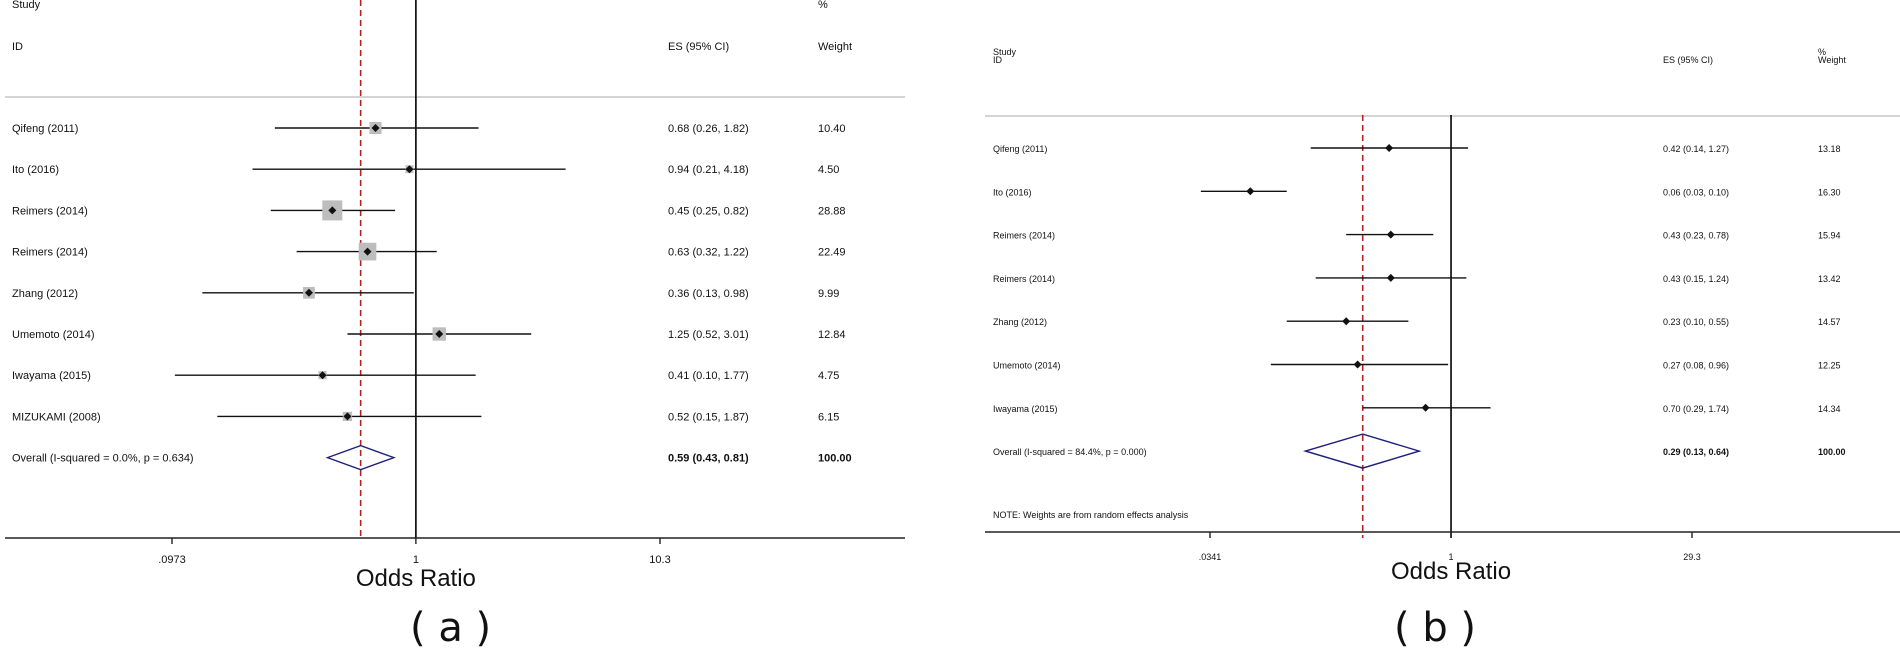 This screenshot has width=1900, height=652. Describe the element at coordinates (1829, 322) in the screenshot. I see `weight-value: 14.57` at that location.